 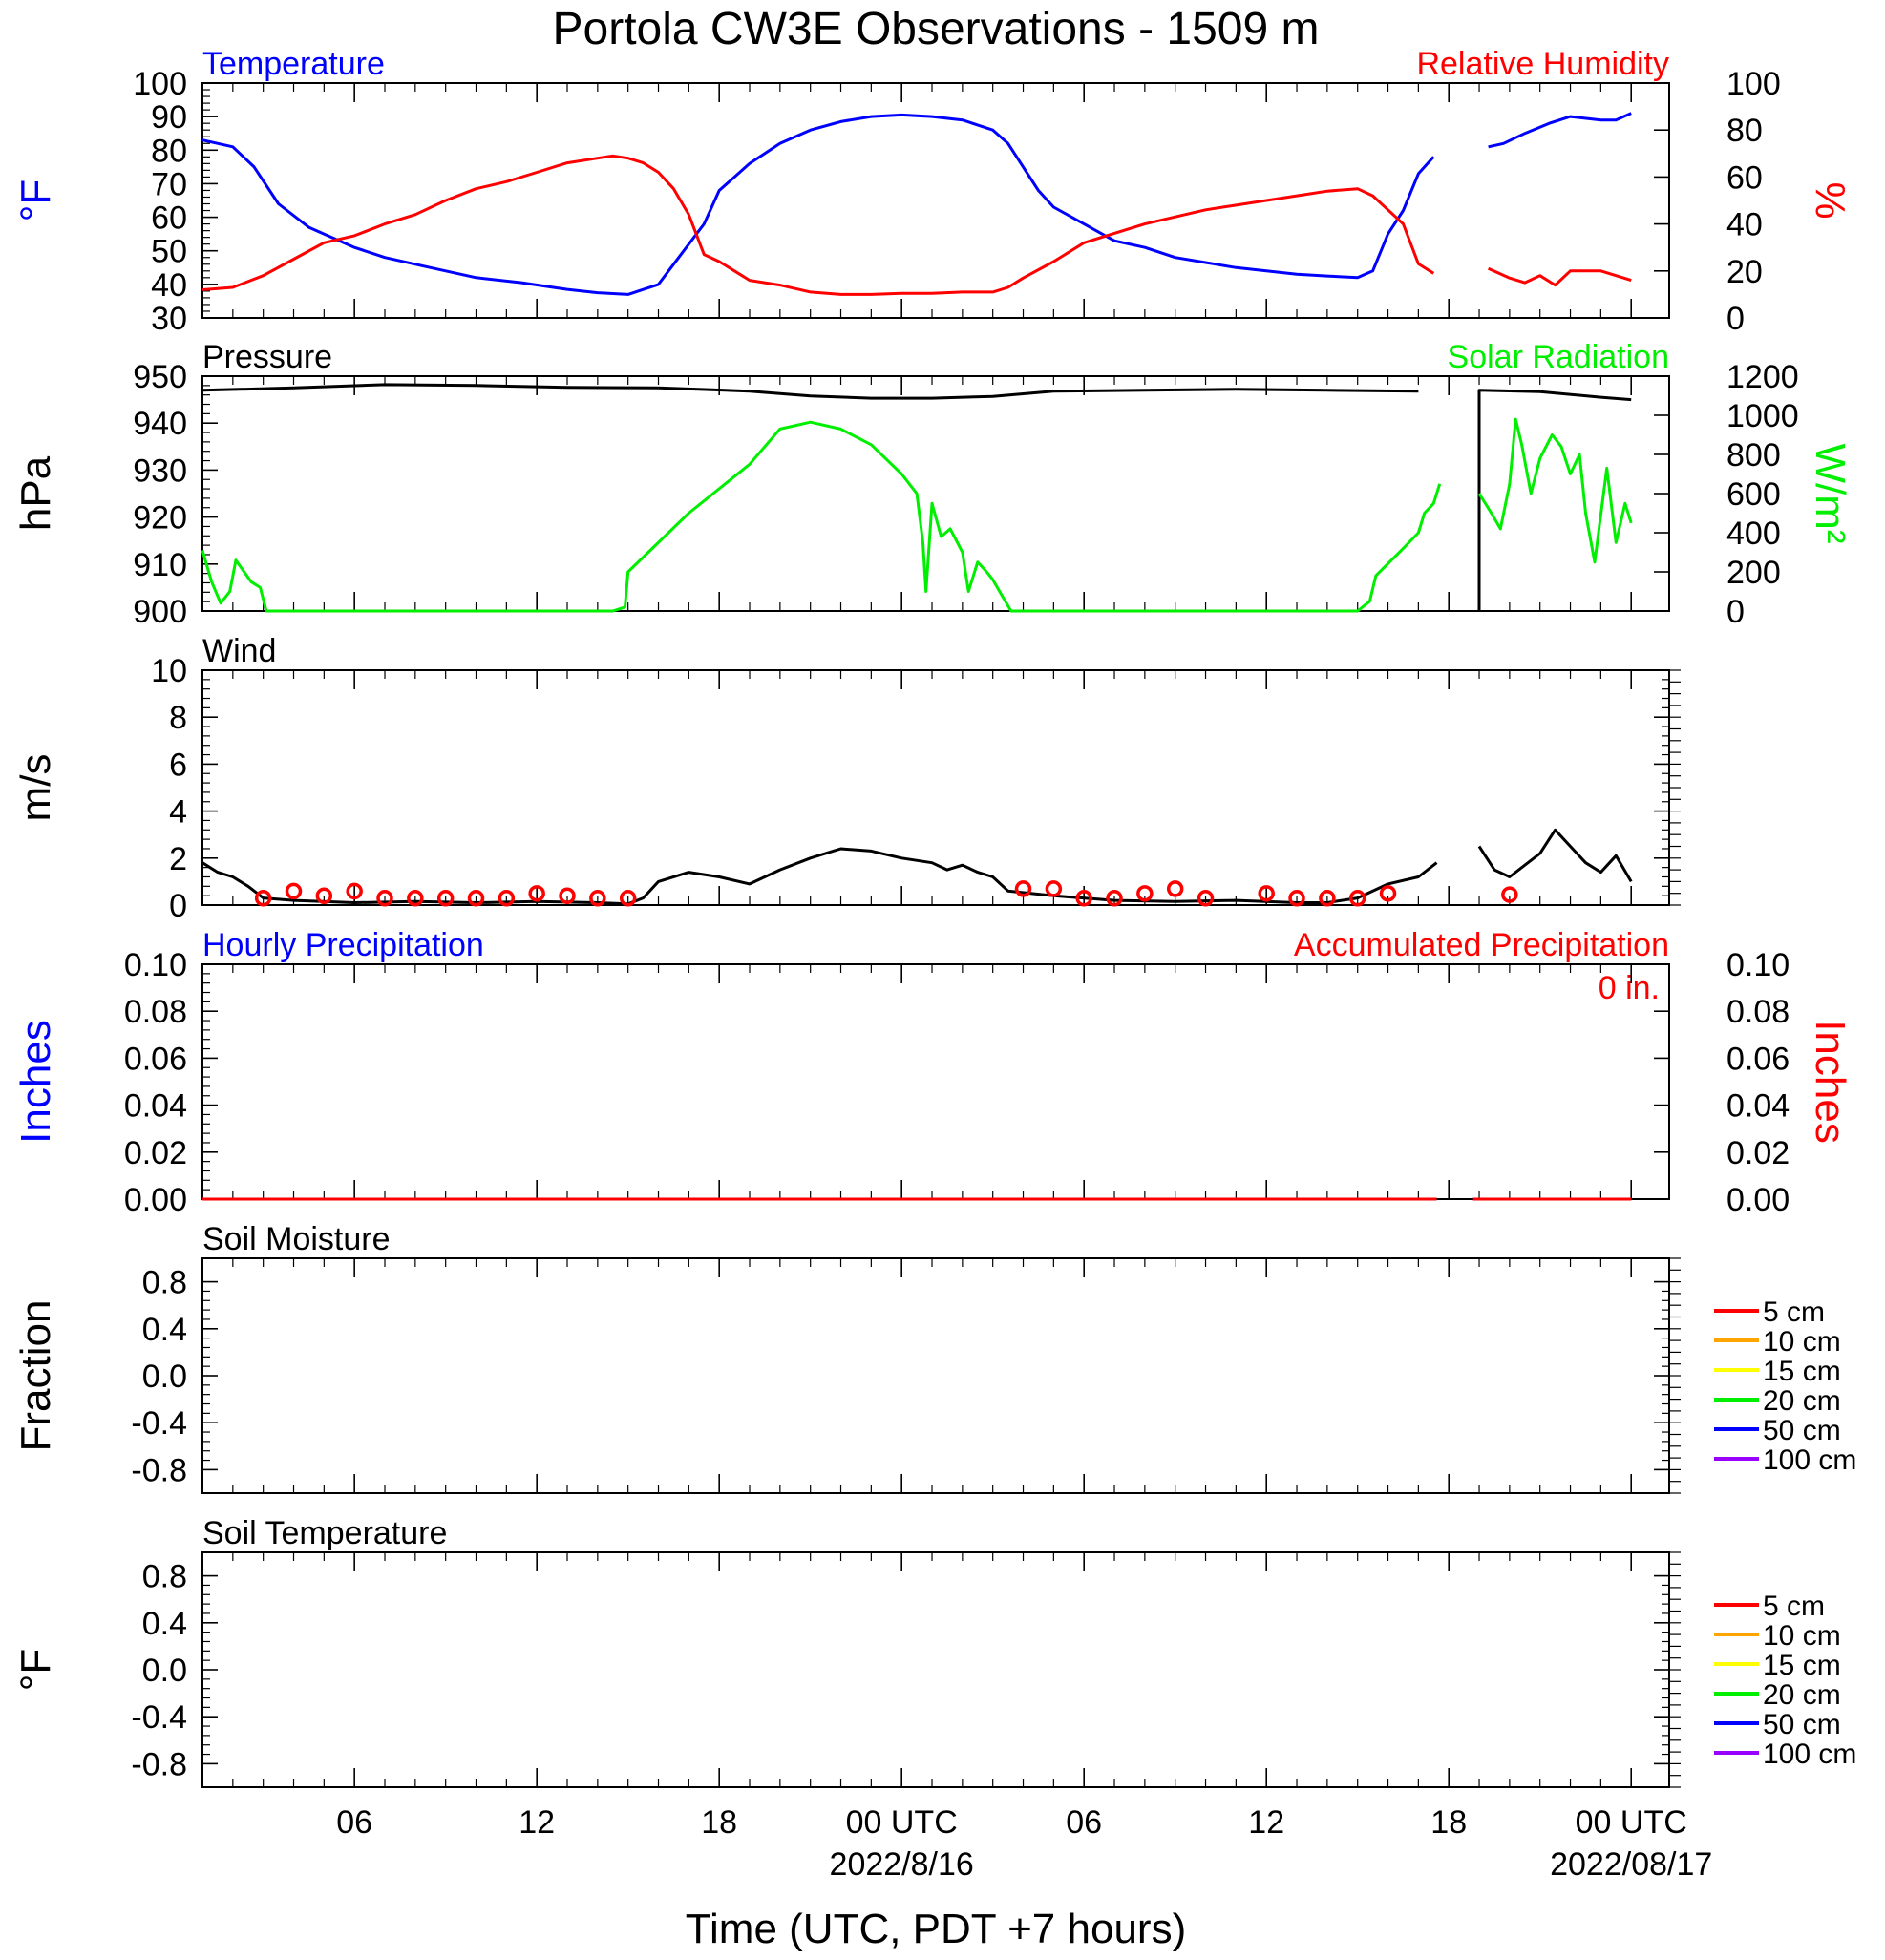 I want to click on y-tick-label-left: 940, so click(x=160, y=424).